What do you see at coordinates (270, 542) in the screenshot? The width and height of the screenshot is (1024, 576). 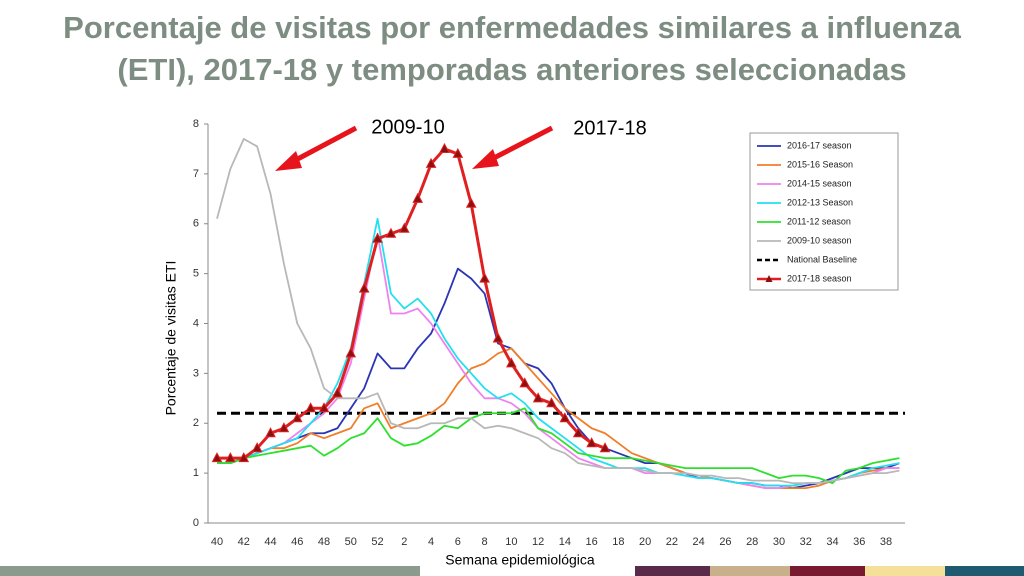 I see `x-tick-label: 44` at bounding box center [270, 542].